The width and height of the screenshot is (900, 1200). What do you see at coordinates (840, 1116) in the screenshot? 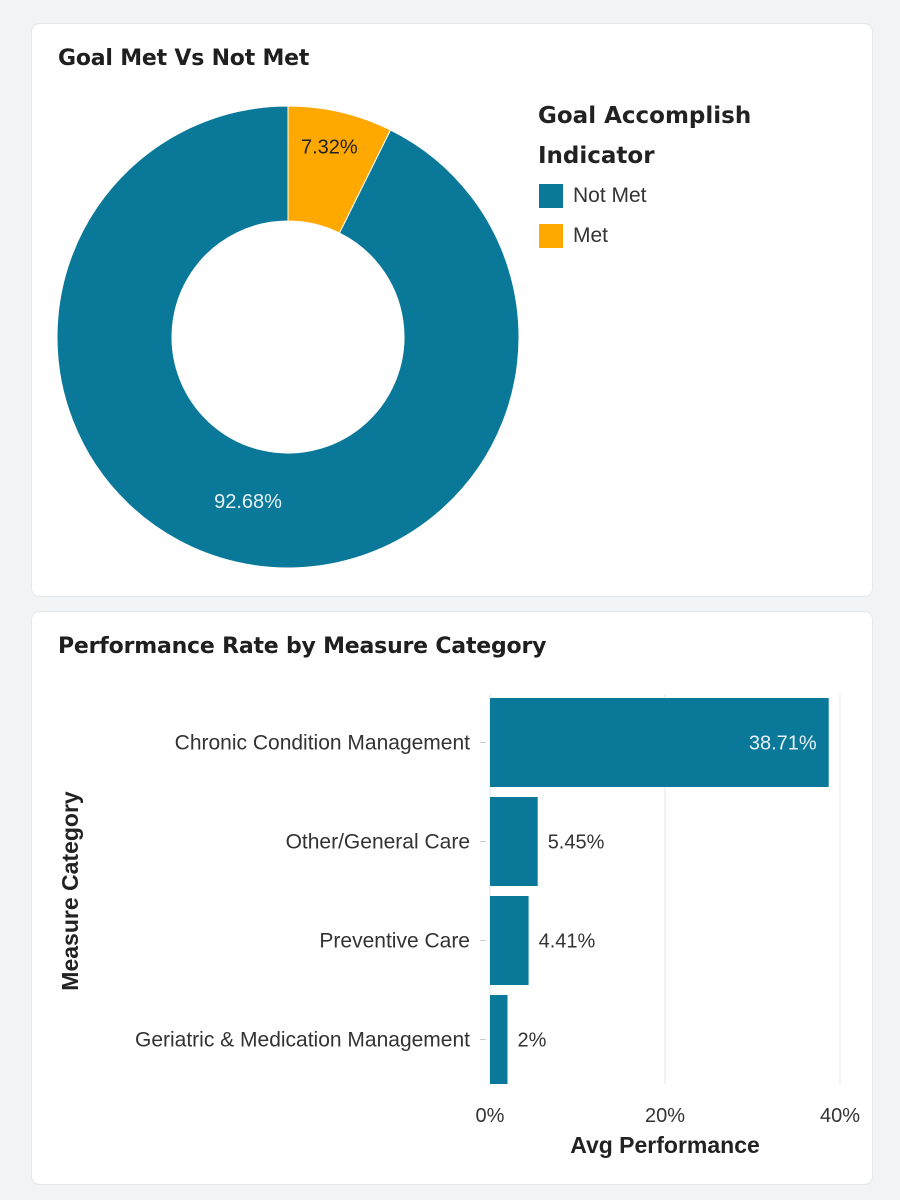
I see `x-tick-label: 40%` at bounding box center [840, 1116].